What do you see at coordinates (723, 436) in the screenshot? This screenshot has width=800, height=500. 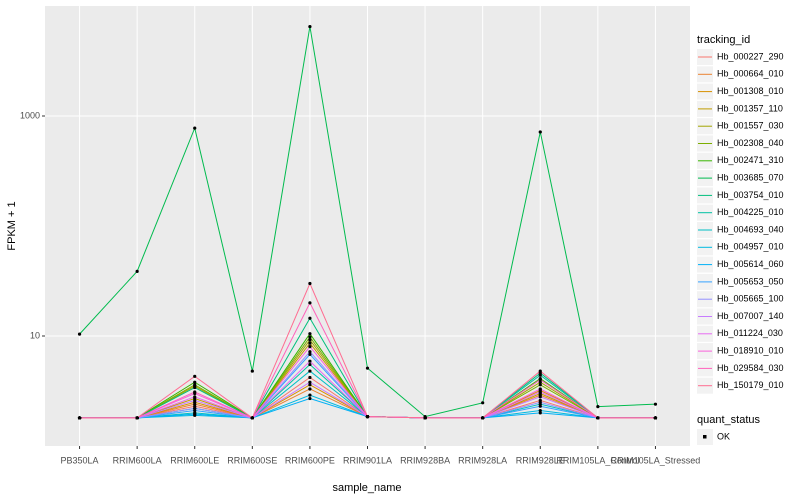 I see `legend-label: OK` at bounding box center [723, 436].